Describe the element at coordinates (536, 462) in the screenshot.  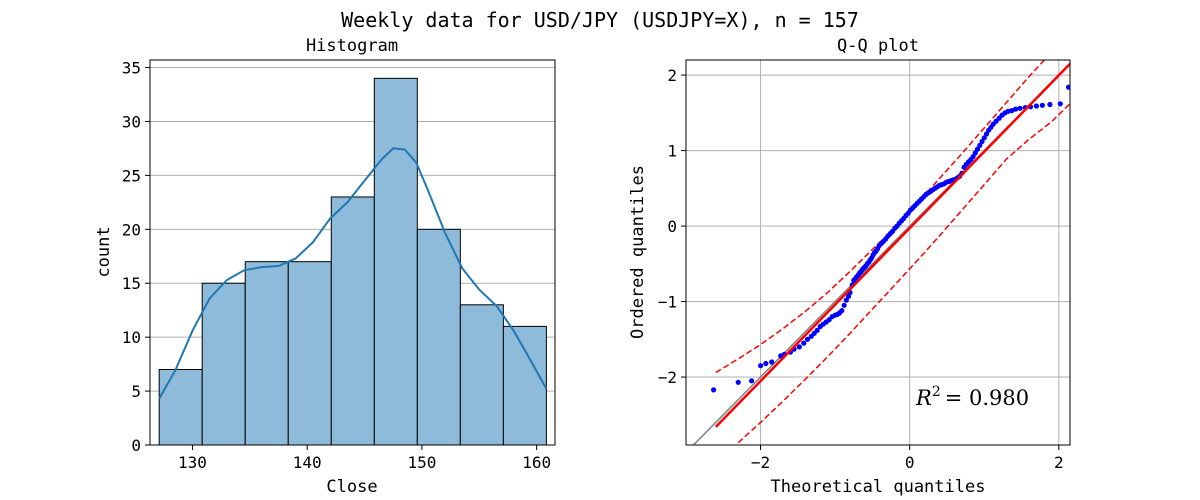
I see `x-tick-label: 160` at that location.